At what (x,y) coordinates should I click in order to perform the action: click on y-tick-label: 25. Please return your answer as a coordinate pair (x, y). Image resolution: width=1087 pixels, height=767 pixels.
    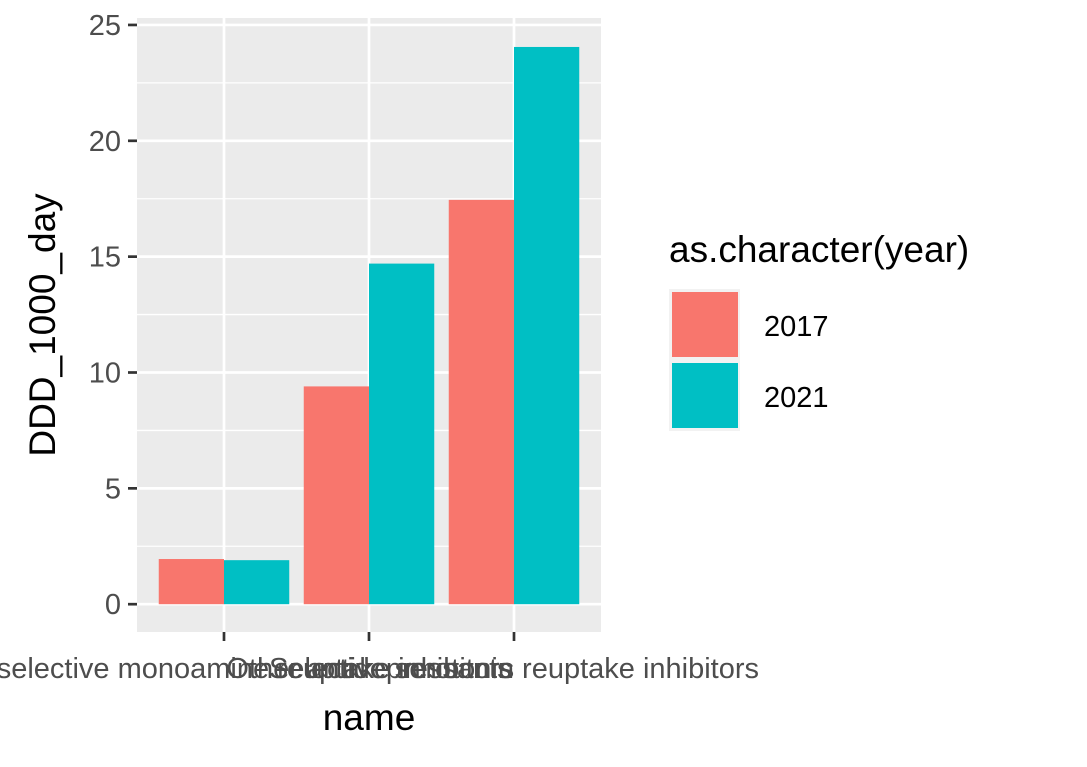
    Looking at the image, I should click on (105, 26).